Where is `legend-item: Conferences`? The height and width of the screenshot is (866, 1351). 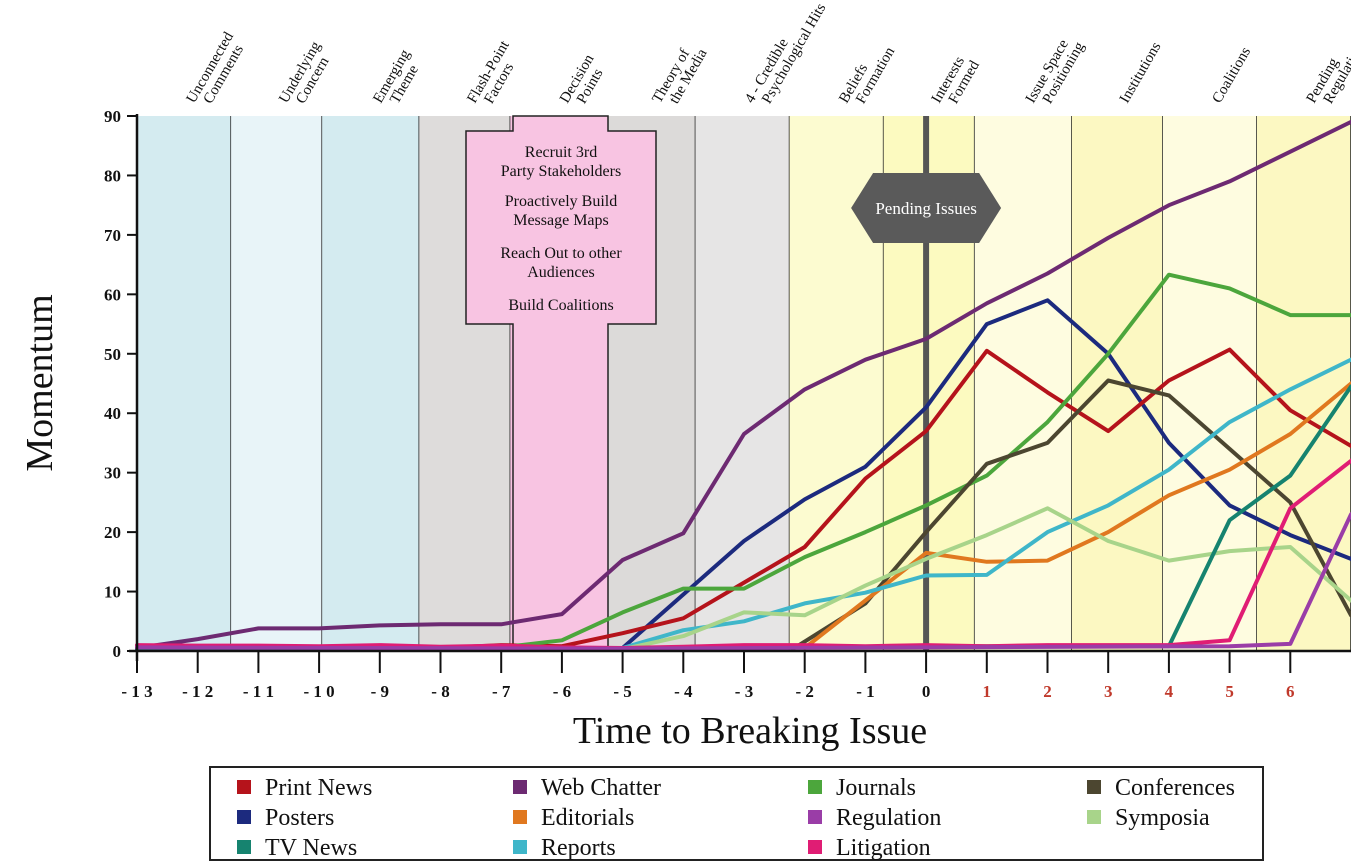
legend-item: Conferences is located at coordinates (1161, 788).